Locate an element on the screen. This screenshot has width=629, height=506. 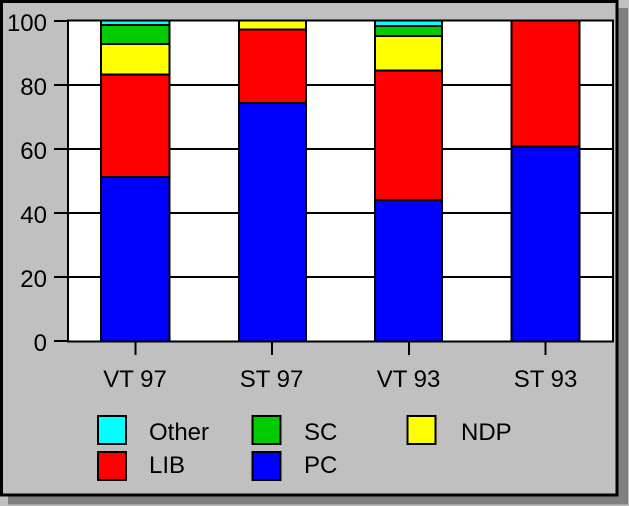
svg-text: 100 is located at coordinates (27, 23).